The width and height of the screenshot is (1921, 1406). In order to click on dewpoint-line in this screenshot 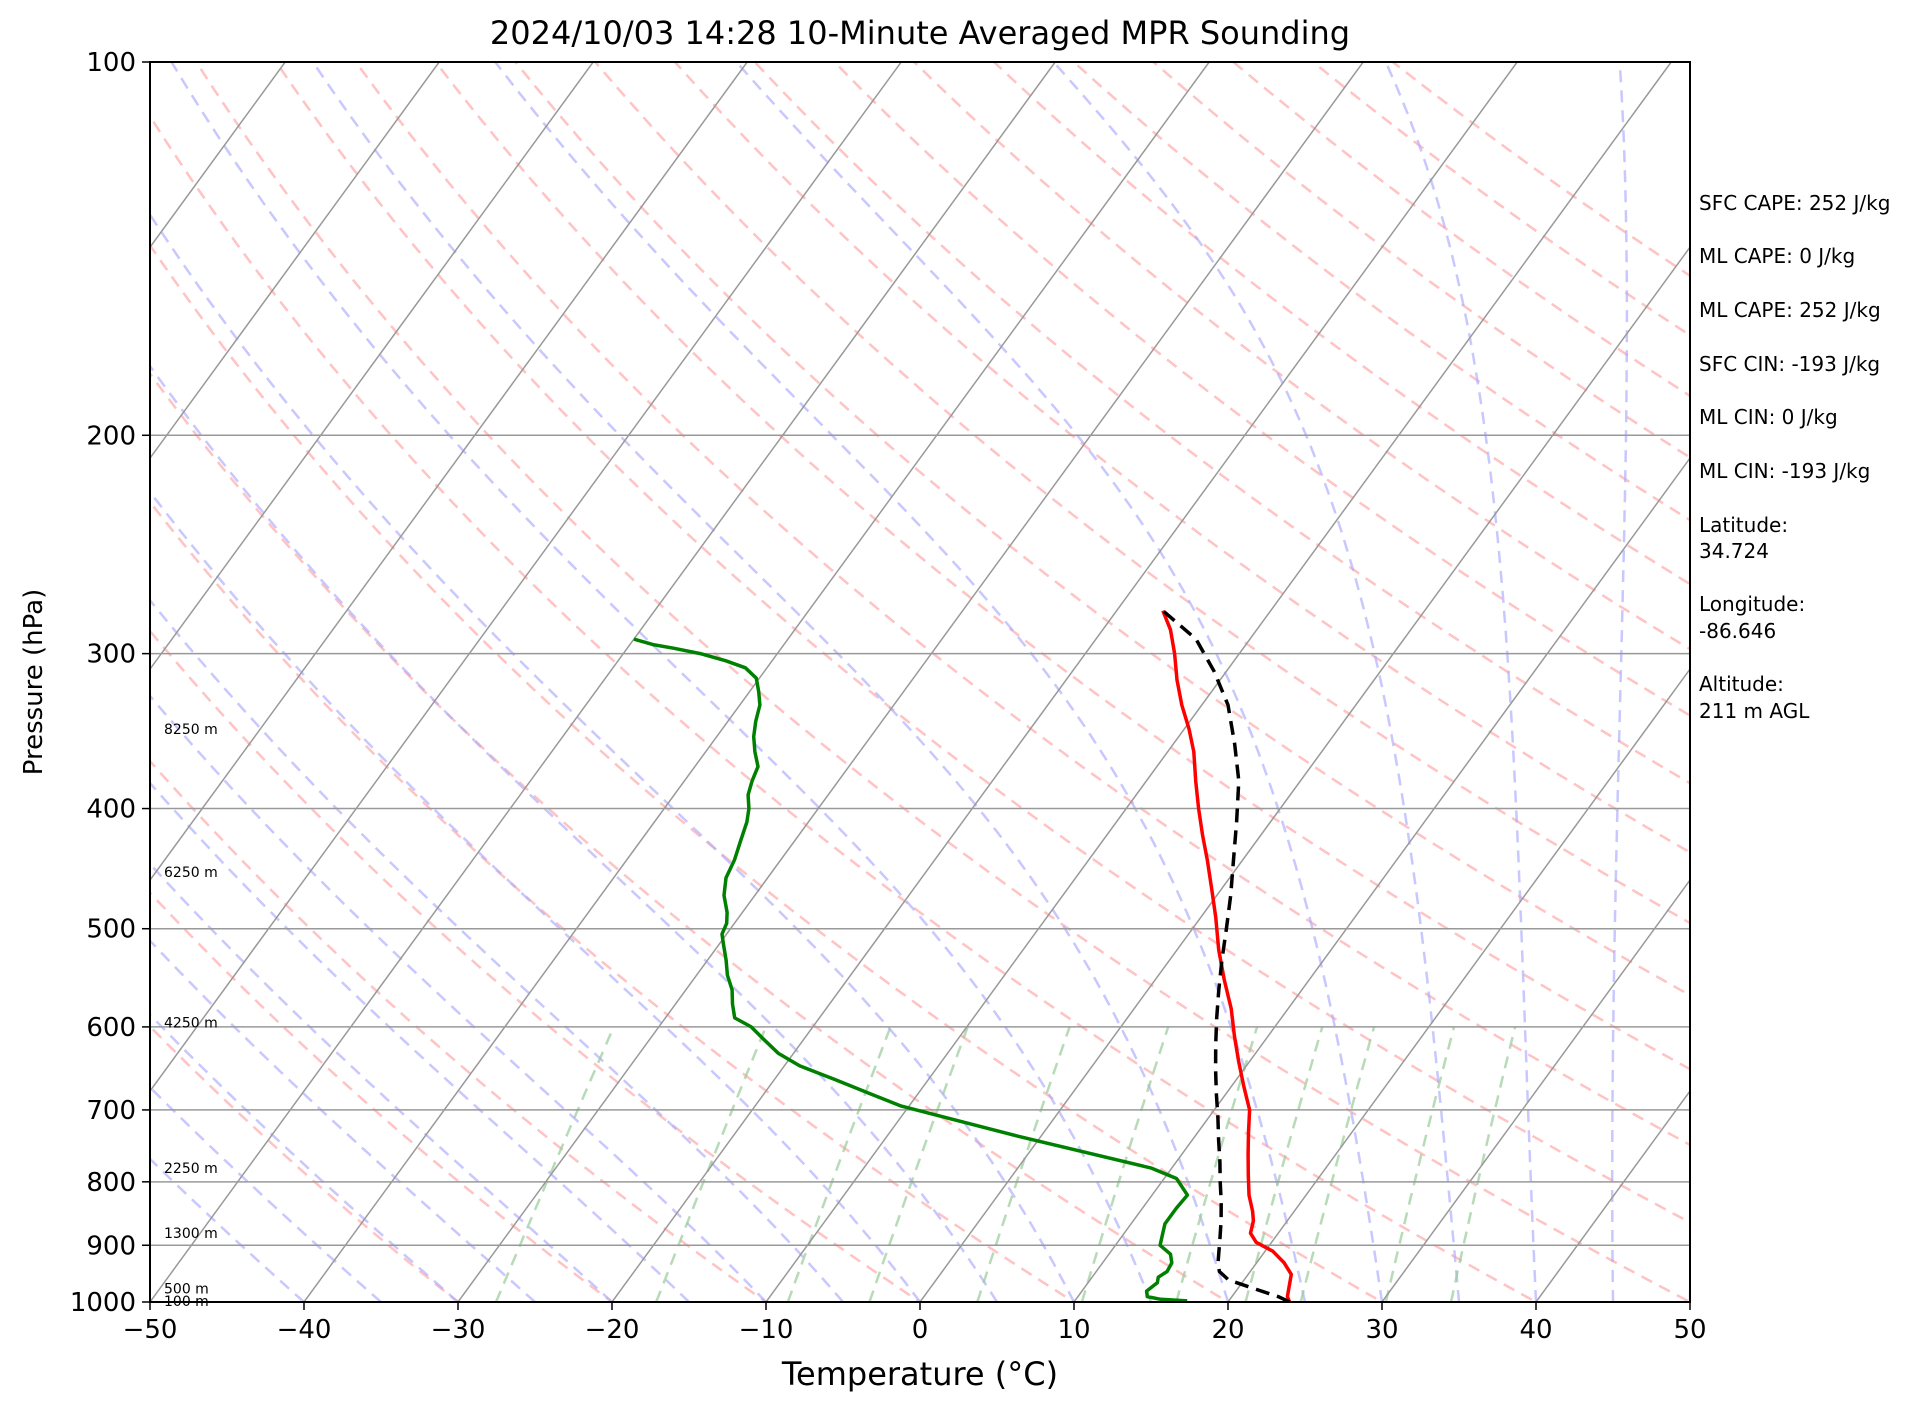, I will do `click(911, 969)`.